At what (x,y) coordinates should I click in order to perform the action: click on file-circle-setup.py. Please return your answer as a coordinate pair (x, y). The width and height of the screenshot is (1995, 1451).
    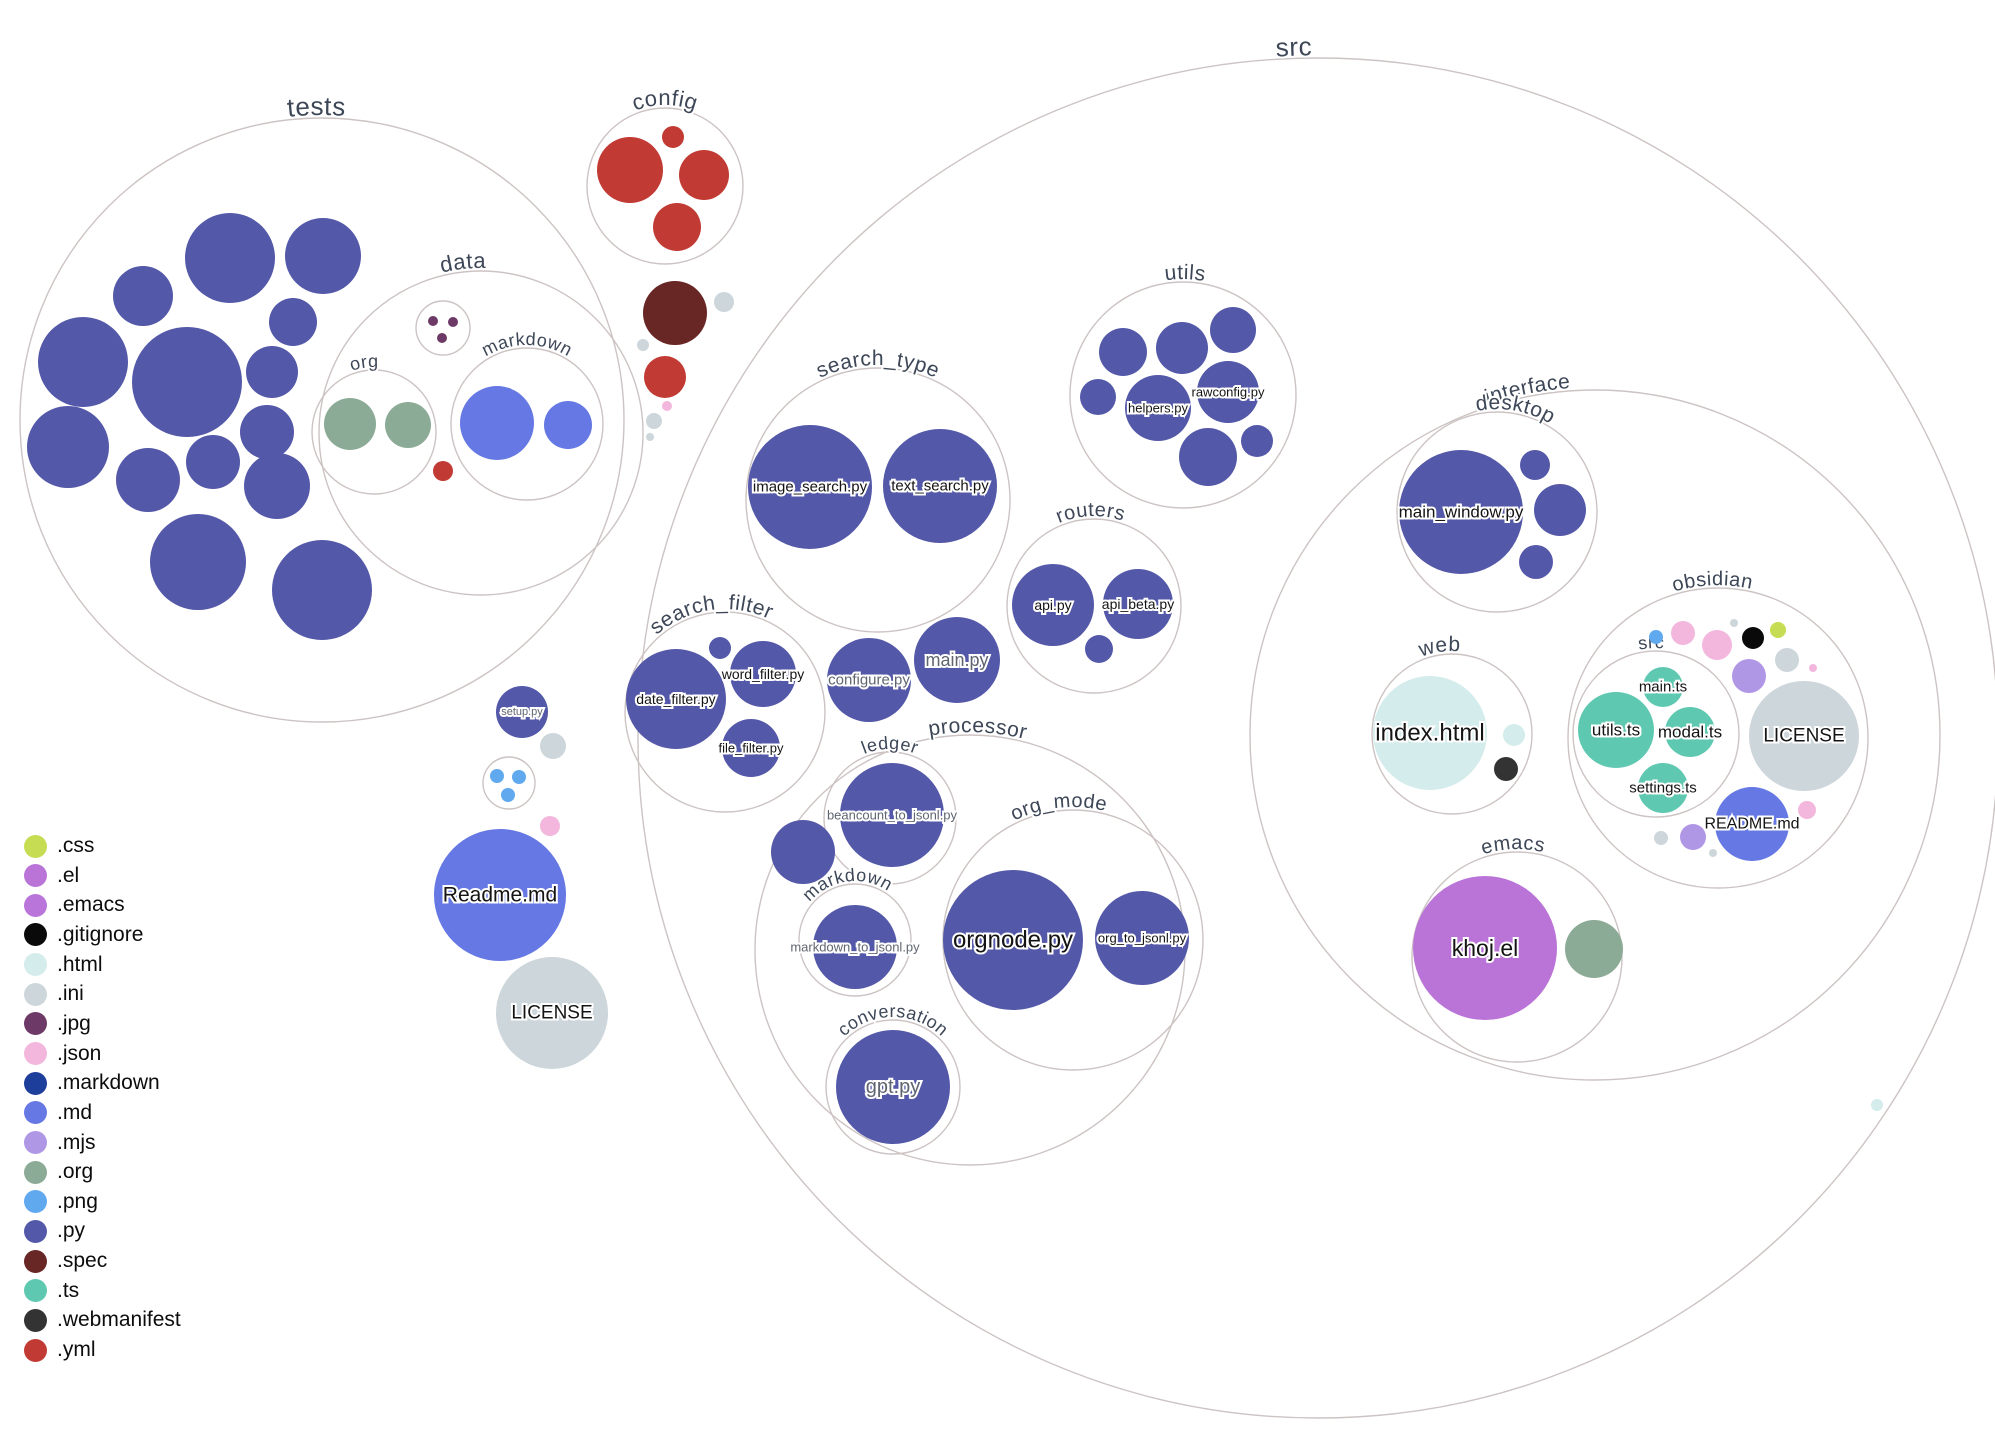
    Looking at the image, I should click on (522, 712).